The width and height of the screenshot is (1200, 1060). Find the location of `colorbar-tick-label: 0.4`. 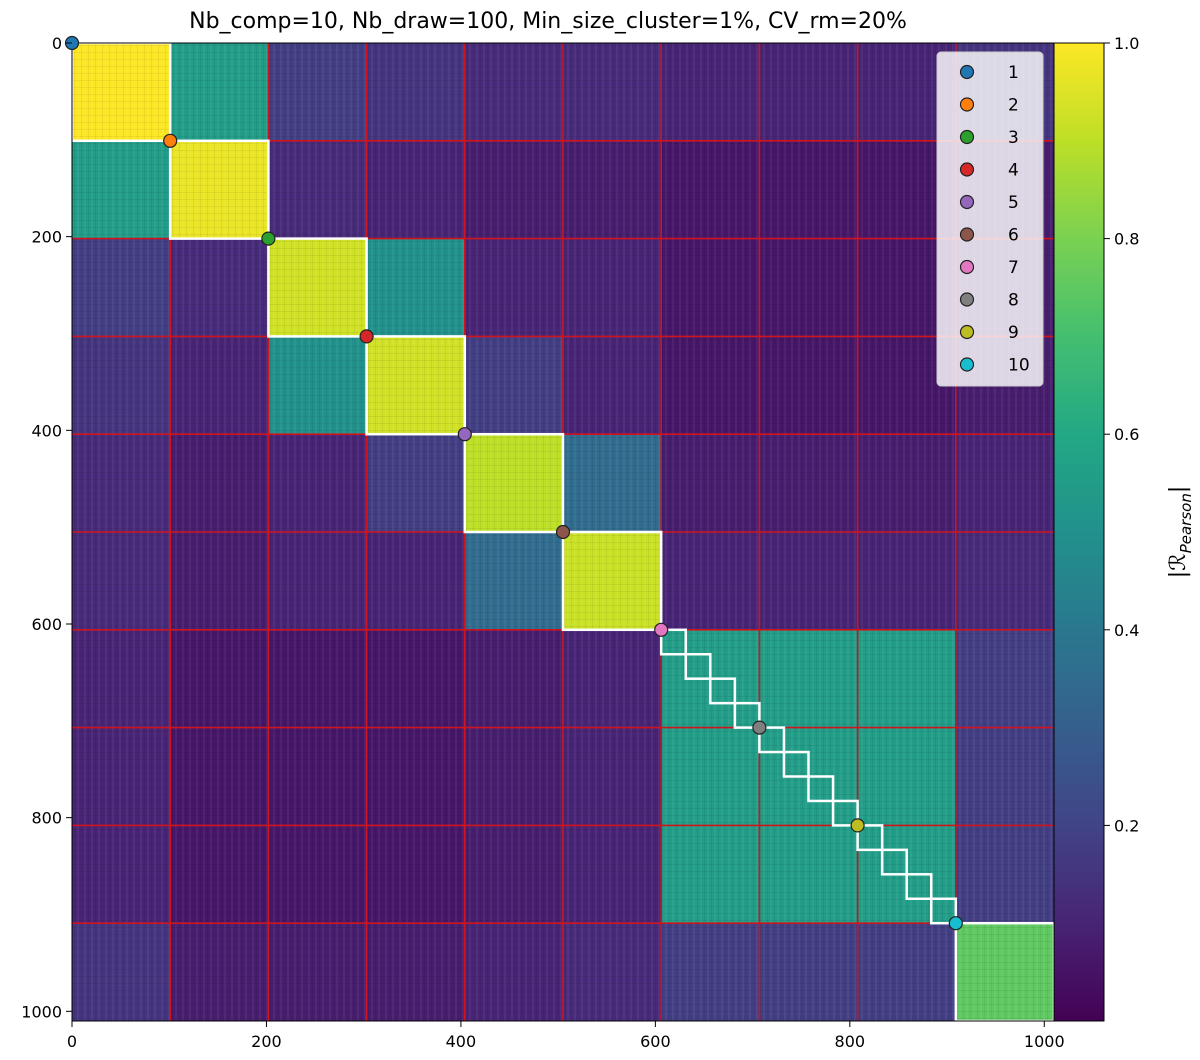

colorbar-tick-label: 0.4 is located at coordinates (1126, 630).